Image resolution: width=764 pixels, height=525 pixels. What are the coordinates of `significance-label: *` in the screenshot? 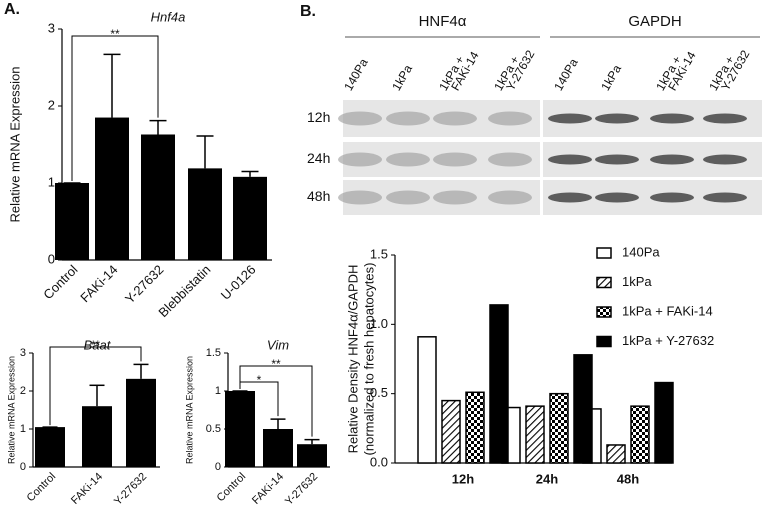 It's located at (259, 380).